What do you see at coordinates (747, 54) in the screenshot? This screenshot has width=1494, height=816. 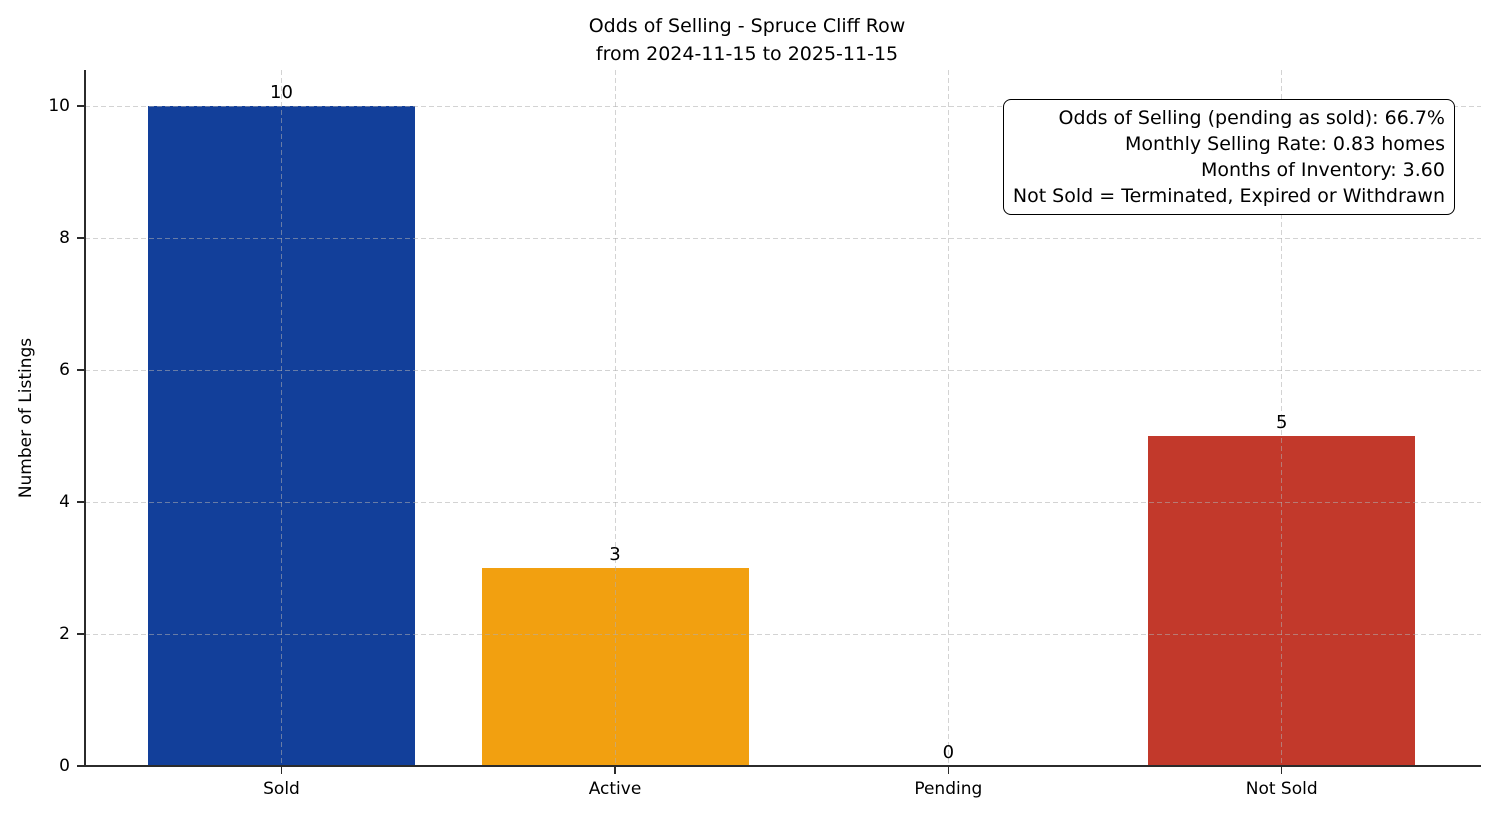 I see `chart-subtitle: from 2024-11-15 to 2025-11-15` at bounding box center [747, 54].